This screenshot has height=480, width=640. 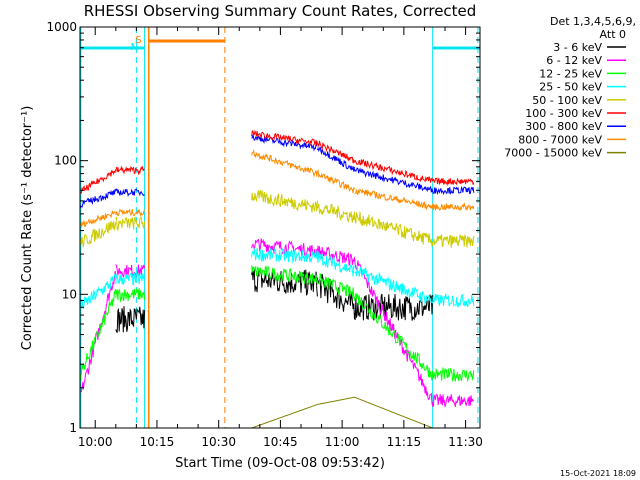 What do you see at coordinates (274, 300) in the screenshot?
I see `series-3-6keV` at bounding box center [274, 300].